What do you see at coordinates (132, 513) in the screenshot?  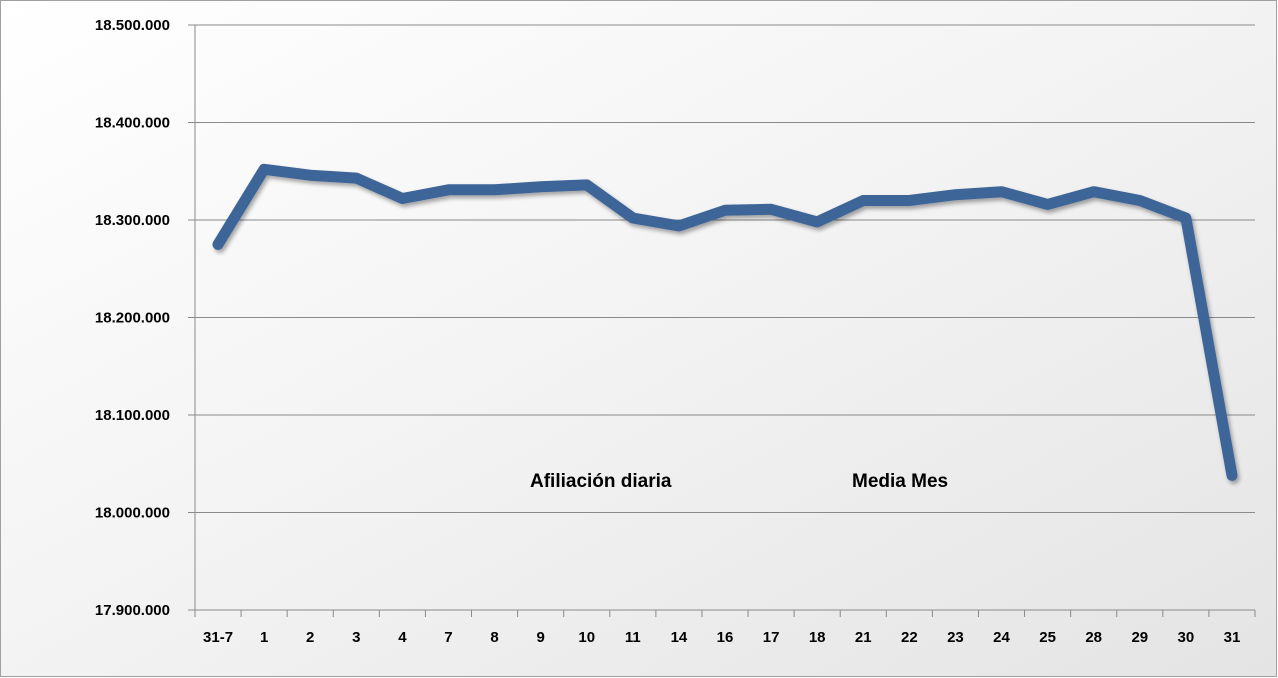 I see `y-tick-label: 18.000.000` at bounding box center [132, 513].